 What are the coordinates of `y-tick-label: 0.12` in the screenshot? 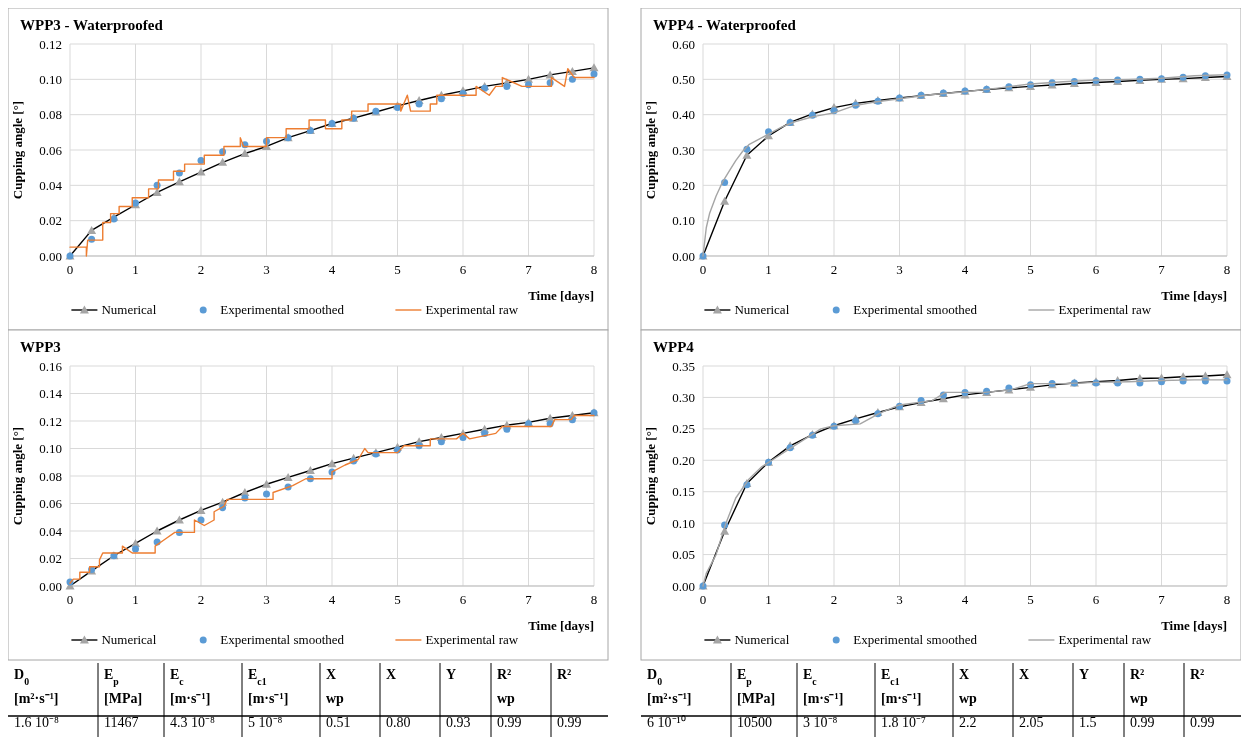 It's located at (50, 421).